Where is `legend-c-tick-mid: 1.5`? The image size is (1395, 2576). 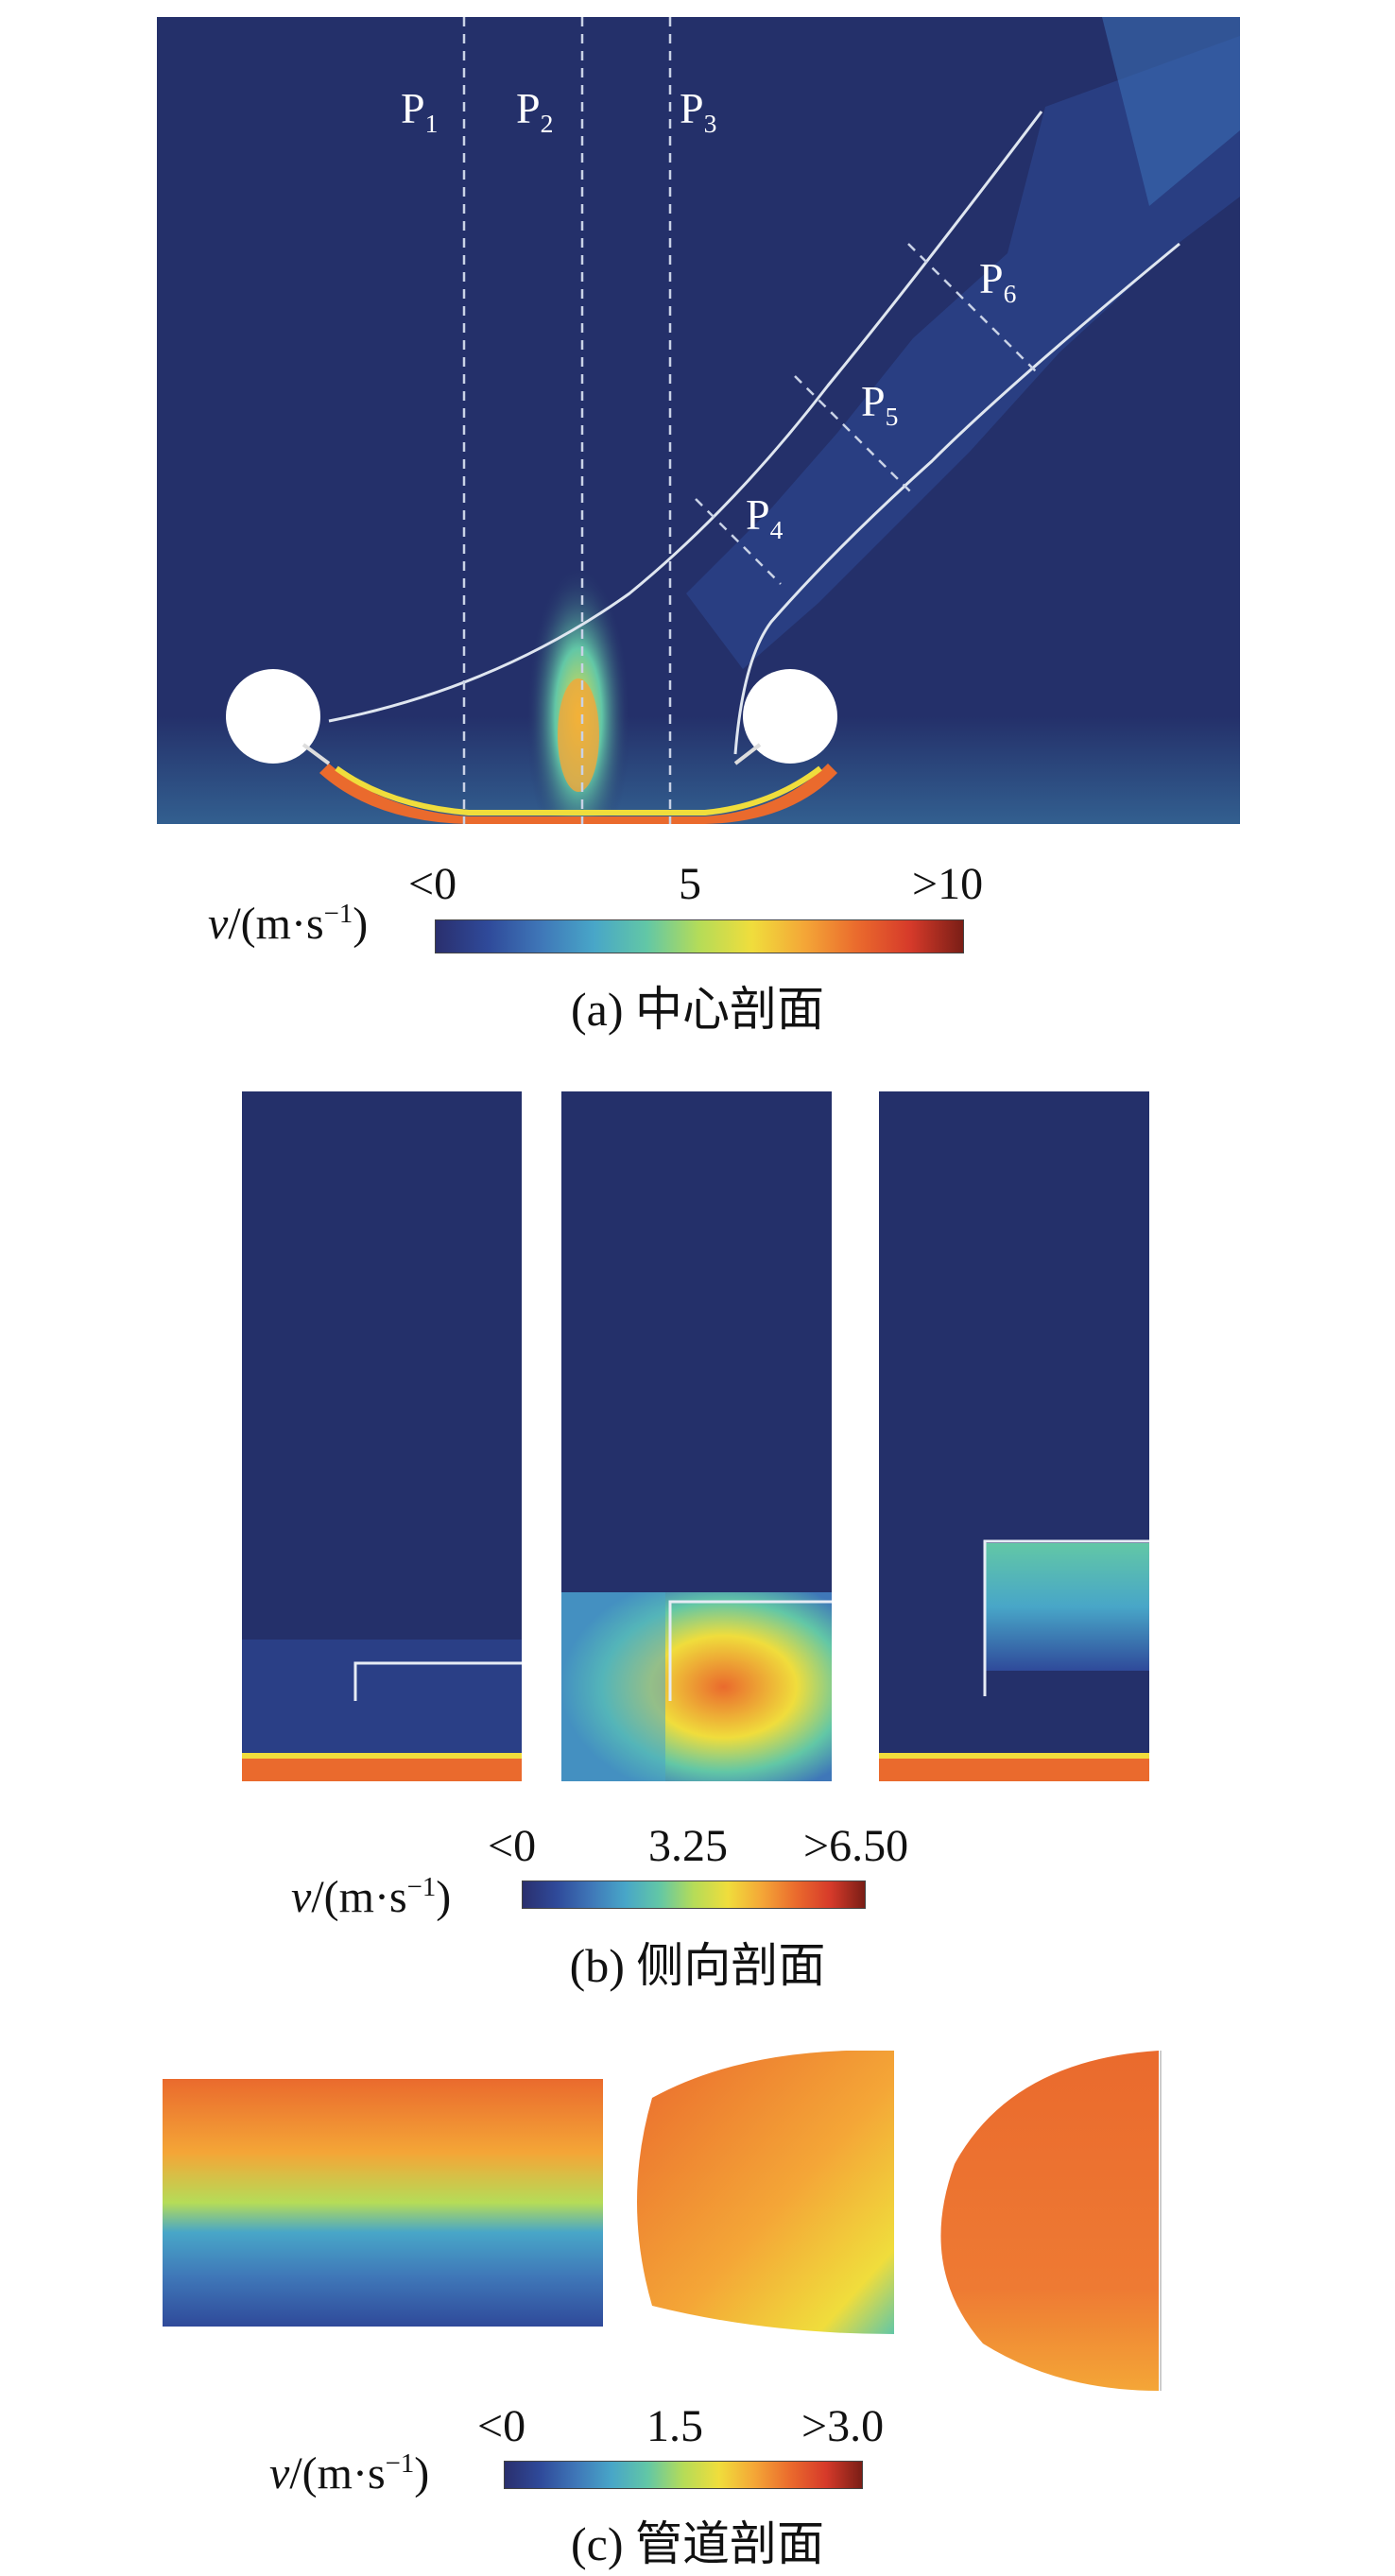 legend-c-tick-mid: 1.5 is located at coordinates (674, 2426).